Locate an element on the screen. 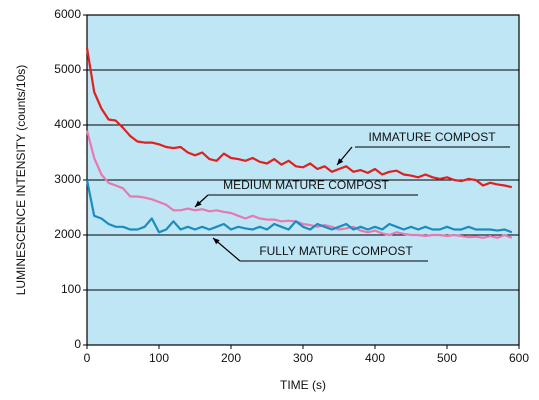 The height and width of the screenshot is (400, 539). y-tick-label: 5000 is located at coordinates (67, 69).